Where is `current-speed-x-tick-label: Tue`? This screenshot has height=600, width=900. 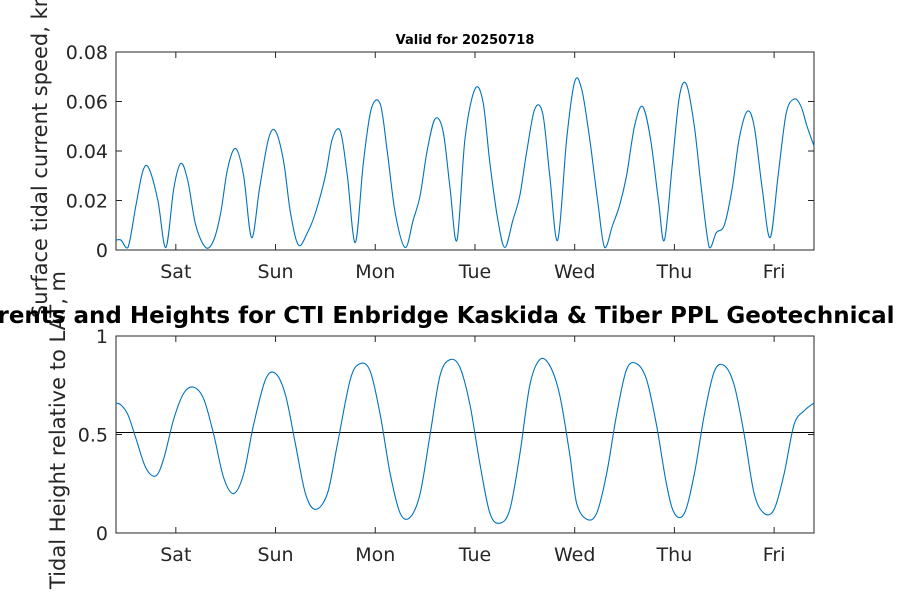 current-speed-x-tick-label: Tue is located at coordinates (474, 272).